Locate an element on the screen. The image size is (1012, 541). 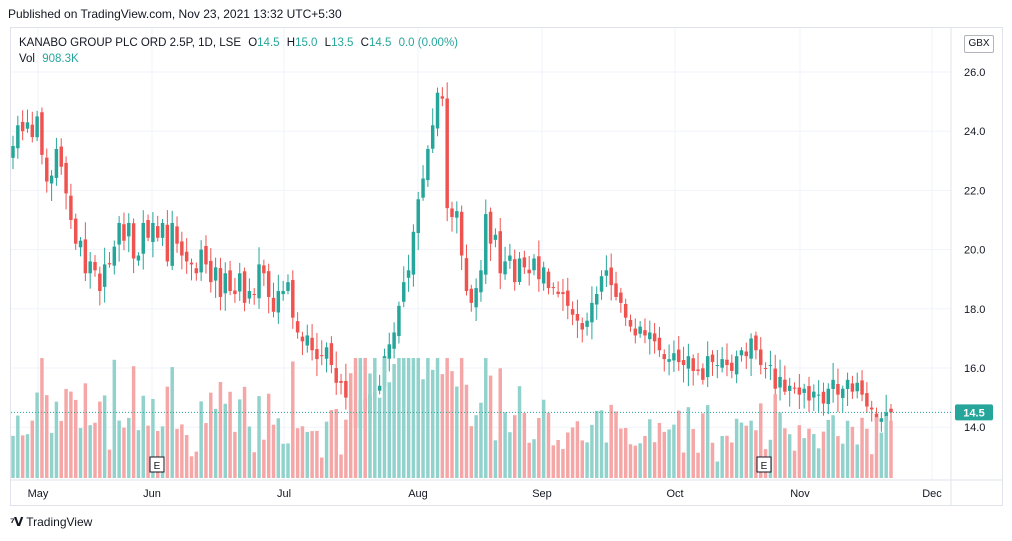
legend-high: 15.0 is located at coordinates (306, 43).